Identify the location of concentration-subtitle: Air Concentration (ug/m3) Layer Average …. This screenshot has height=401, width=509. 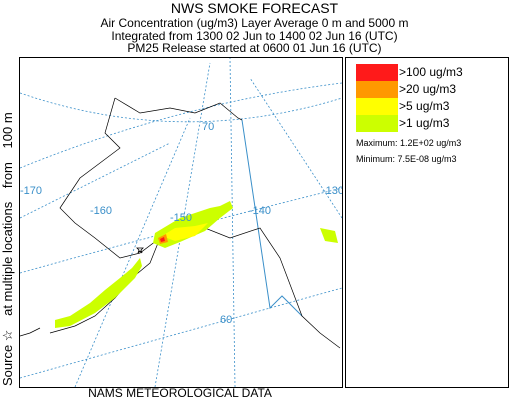
(254, 23).